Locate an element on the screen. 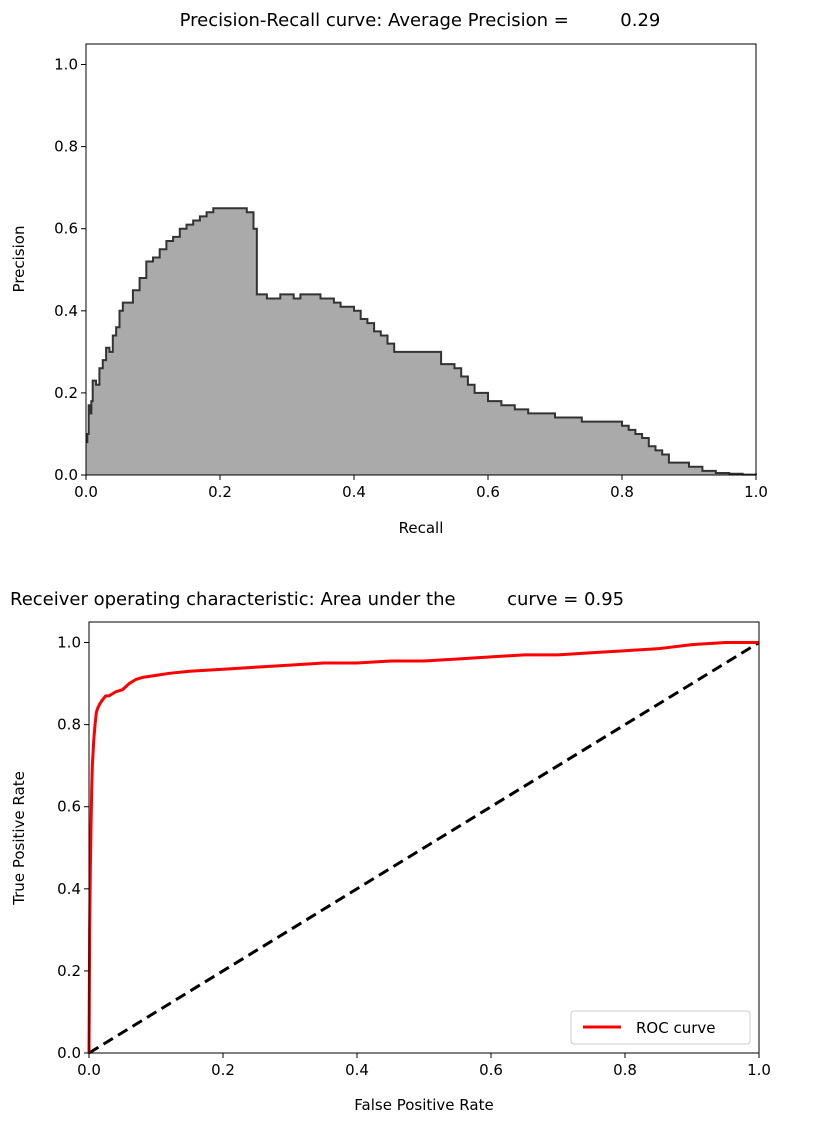 The height and width of the screenshot is (1129, 825). roc-xtick-label: 0.6 is located at coordinates (491, 1070).